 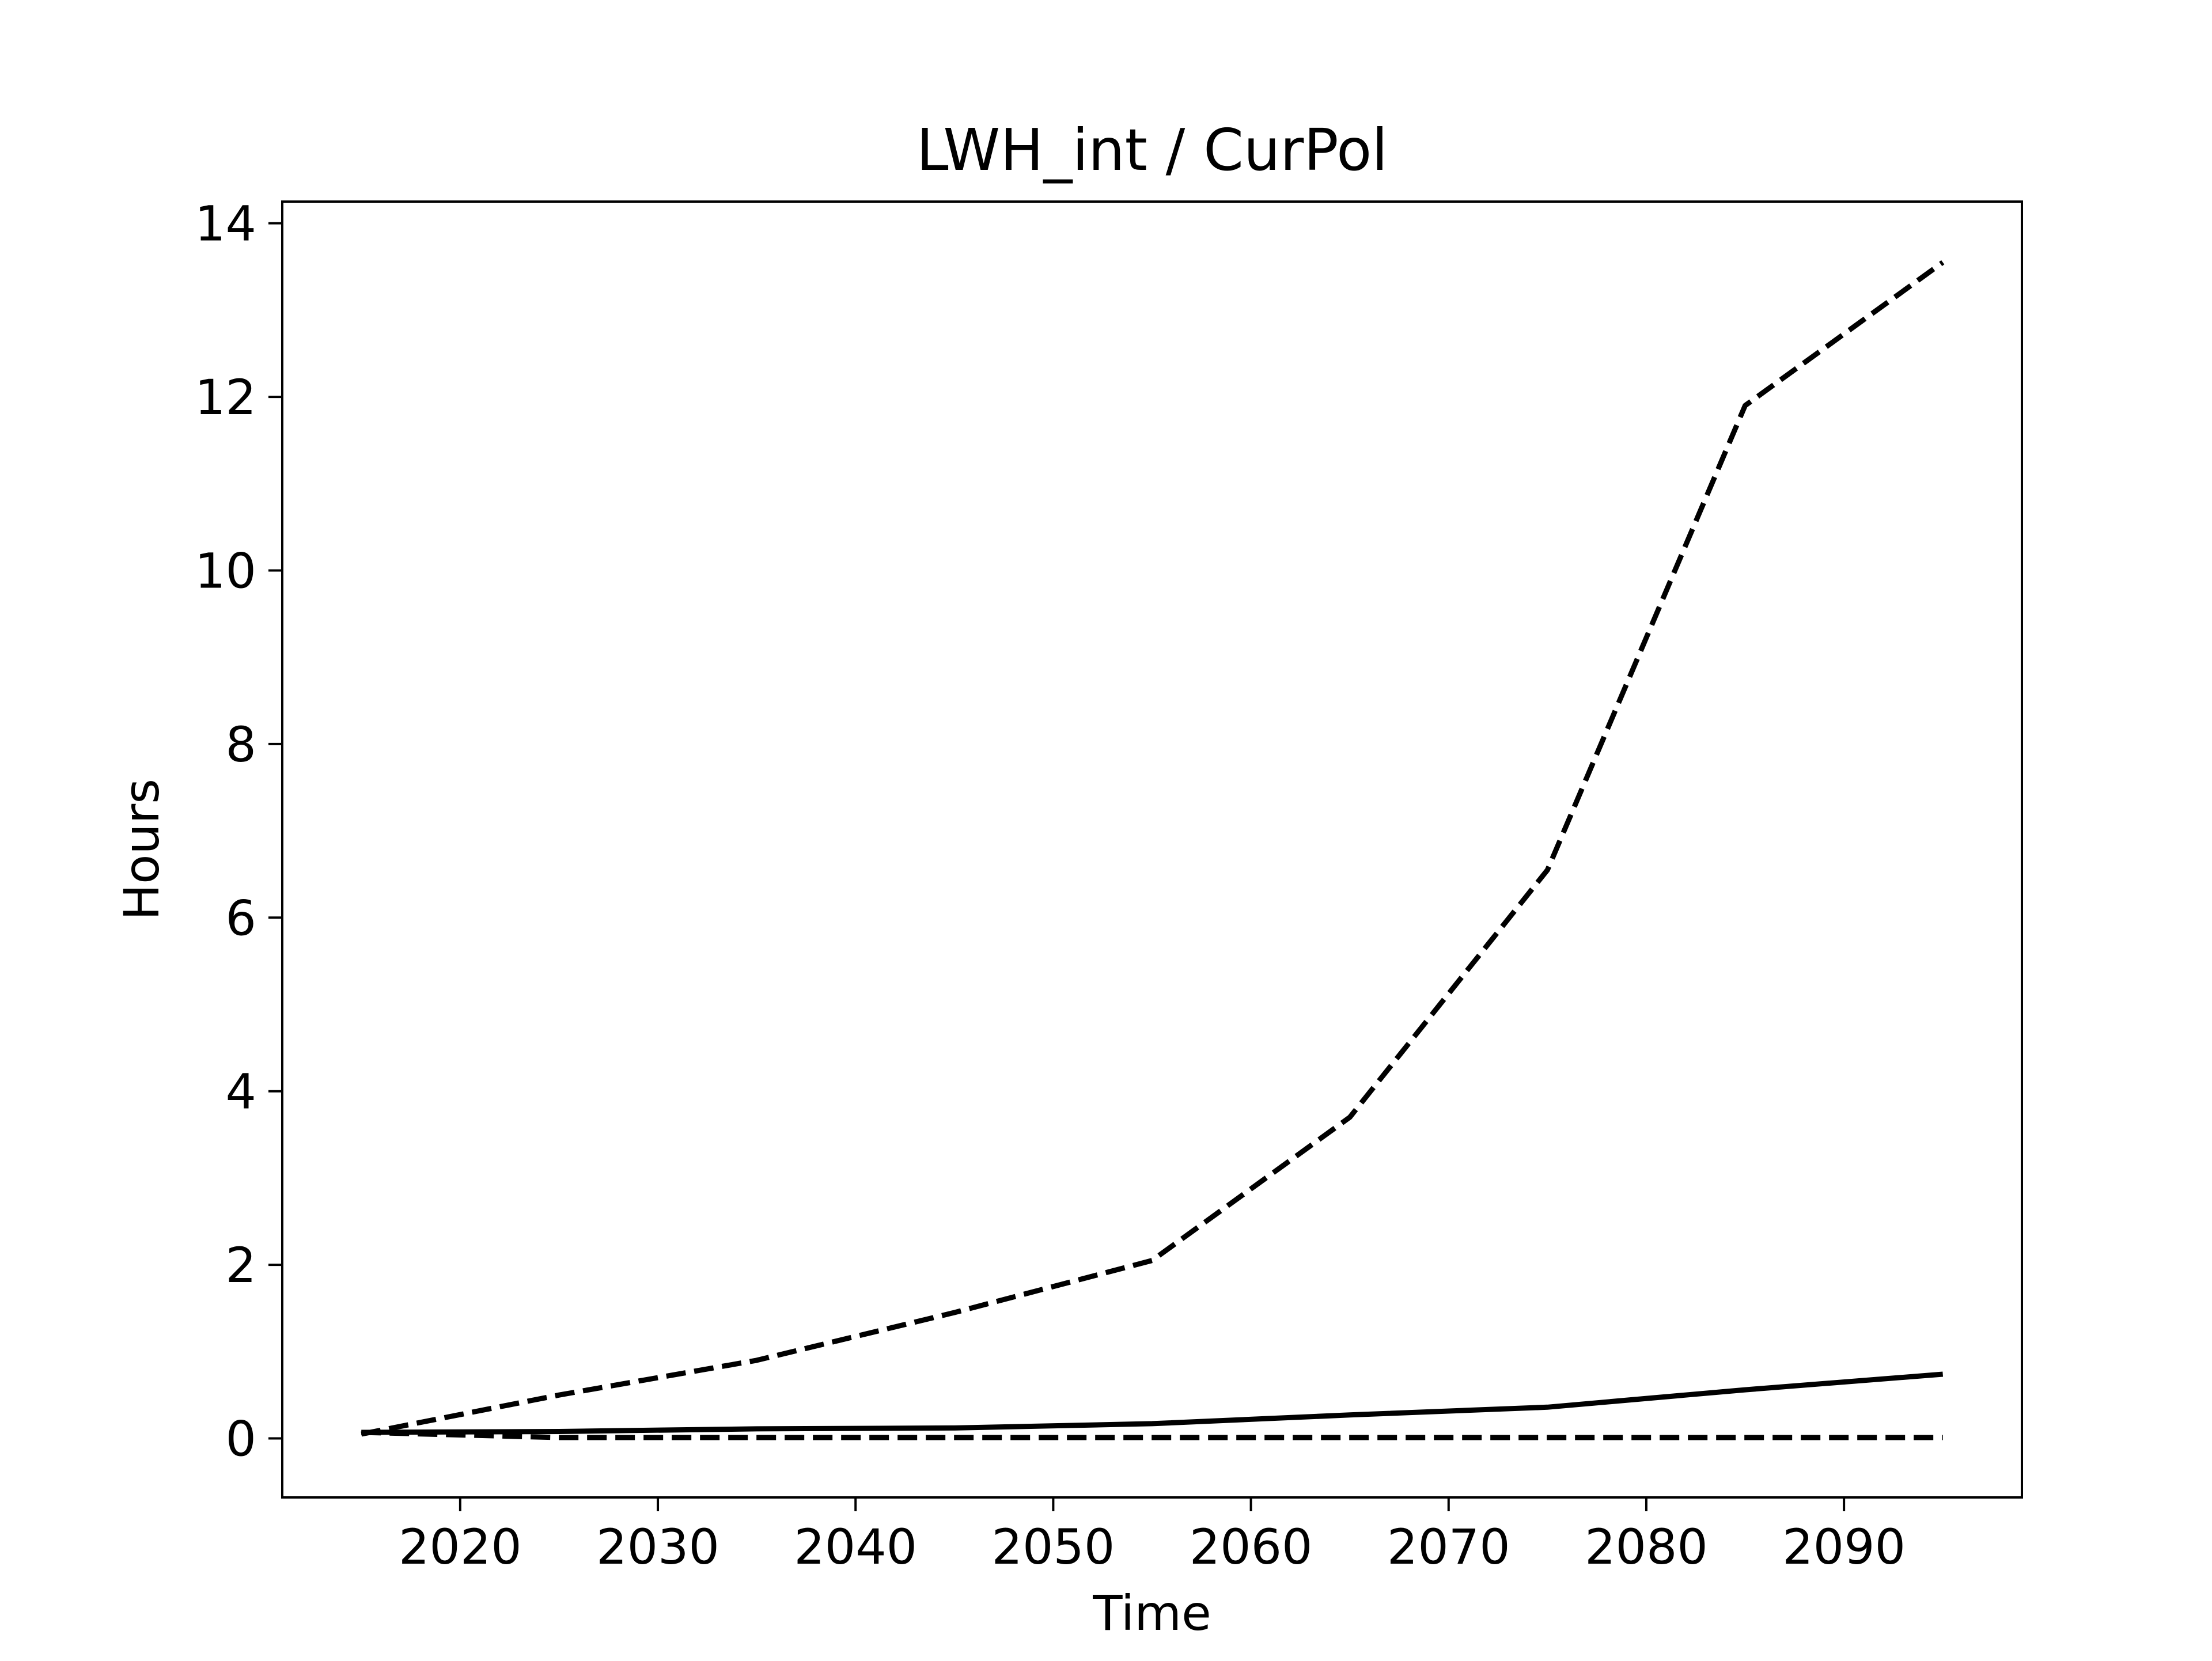 I want to click on y-tick-label: 6, so click(x=241, y=918).